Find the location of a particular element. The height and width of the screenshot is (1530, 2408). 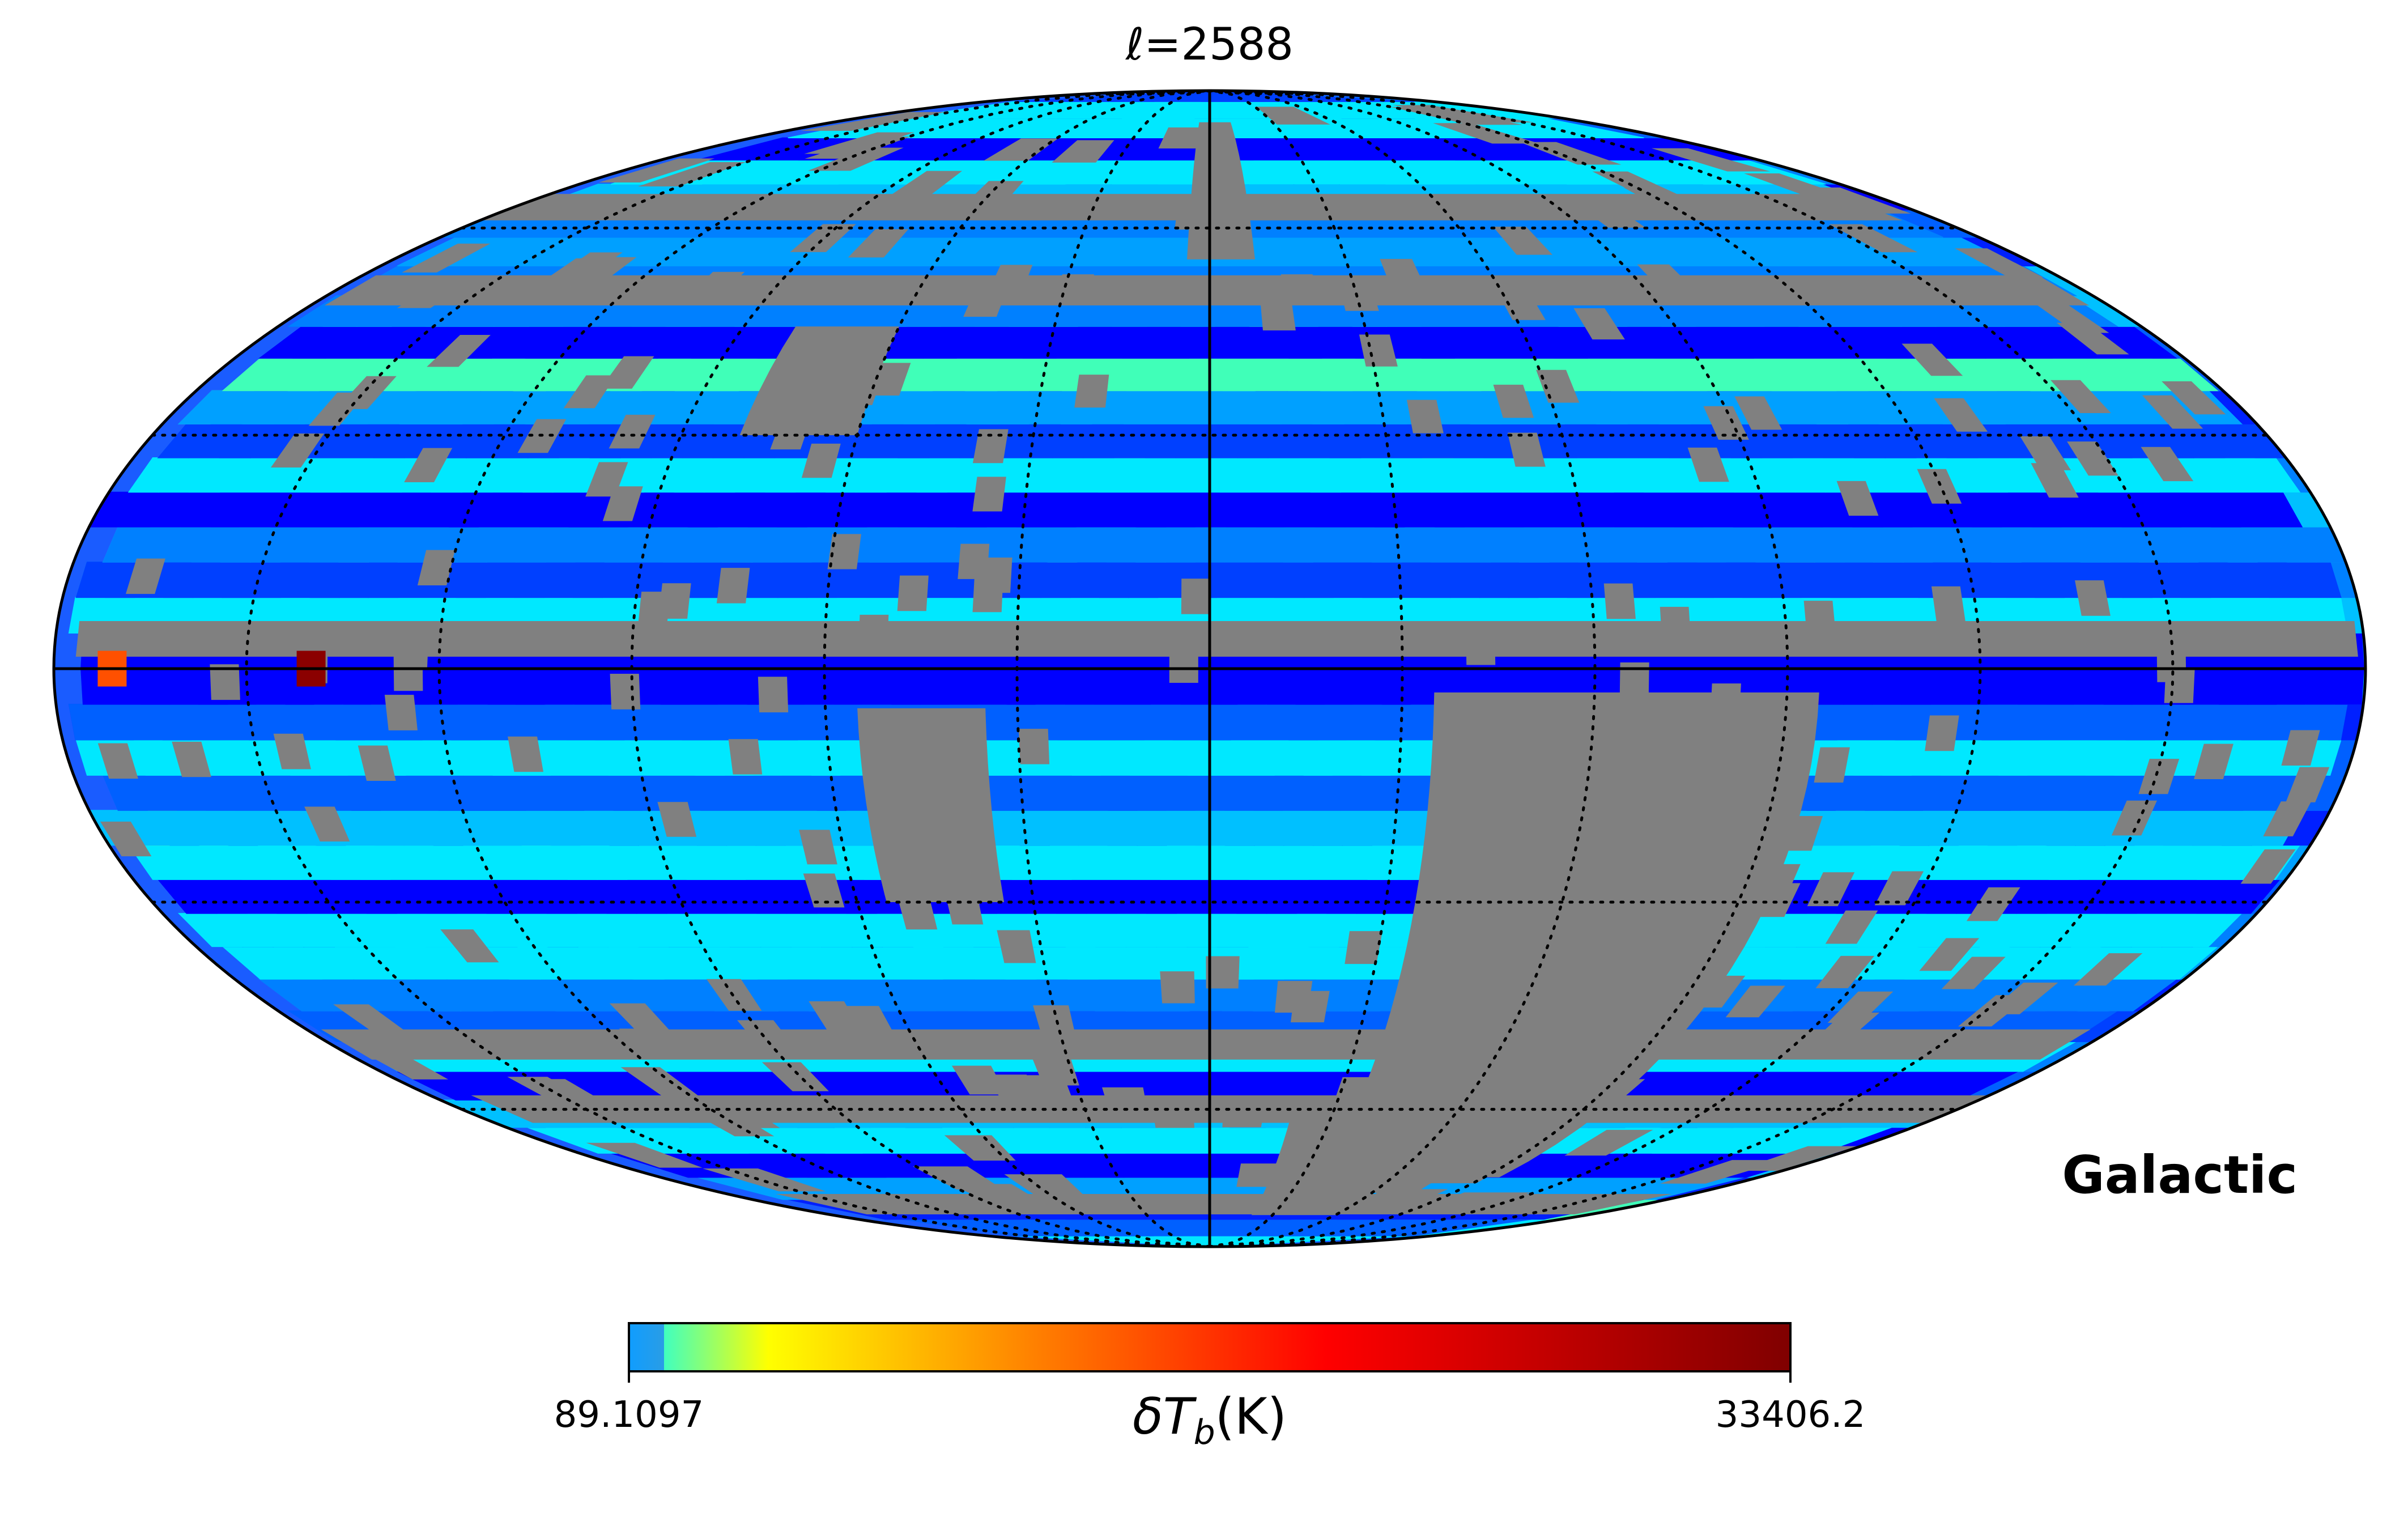

colorbar-label-unit: (K) is located at coordinates (1251, 1416).